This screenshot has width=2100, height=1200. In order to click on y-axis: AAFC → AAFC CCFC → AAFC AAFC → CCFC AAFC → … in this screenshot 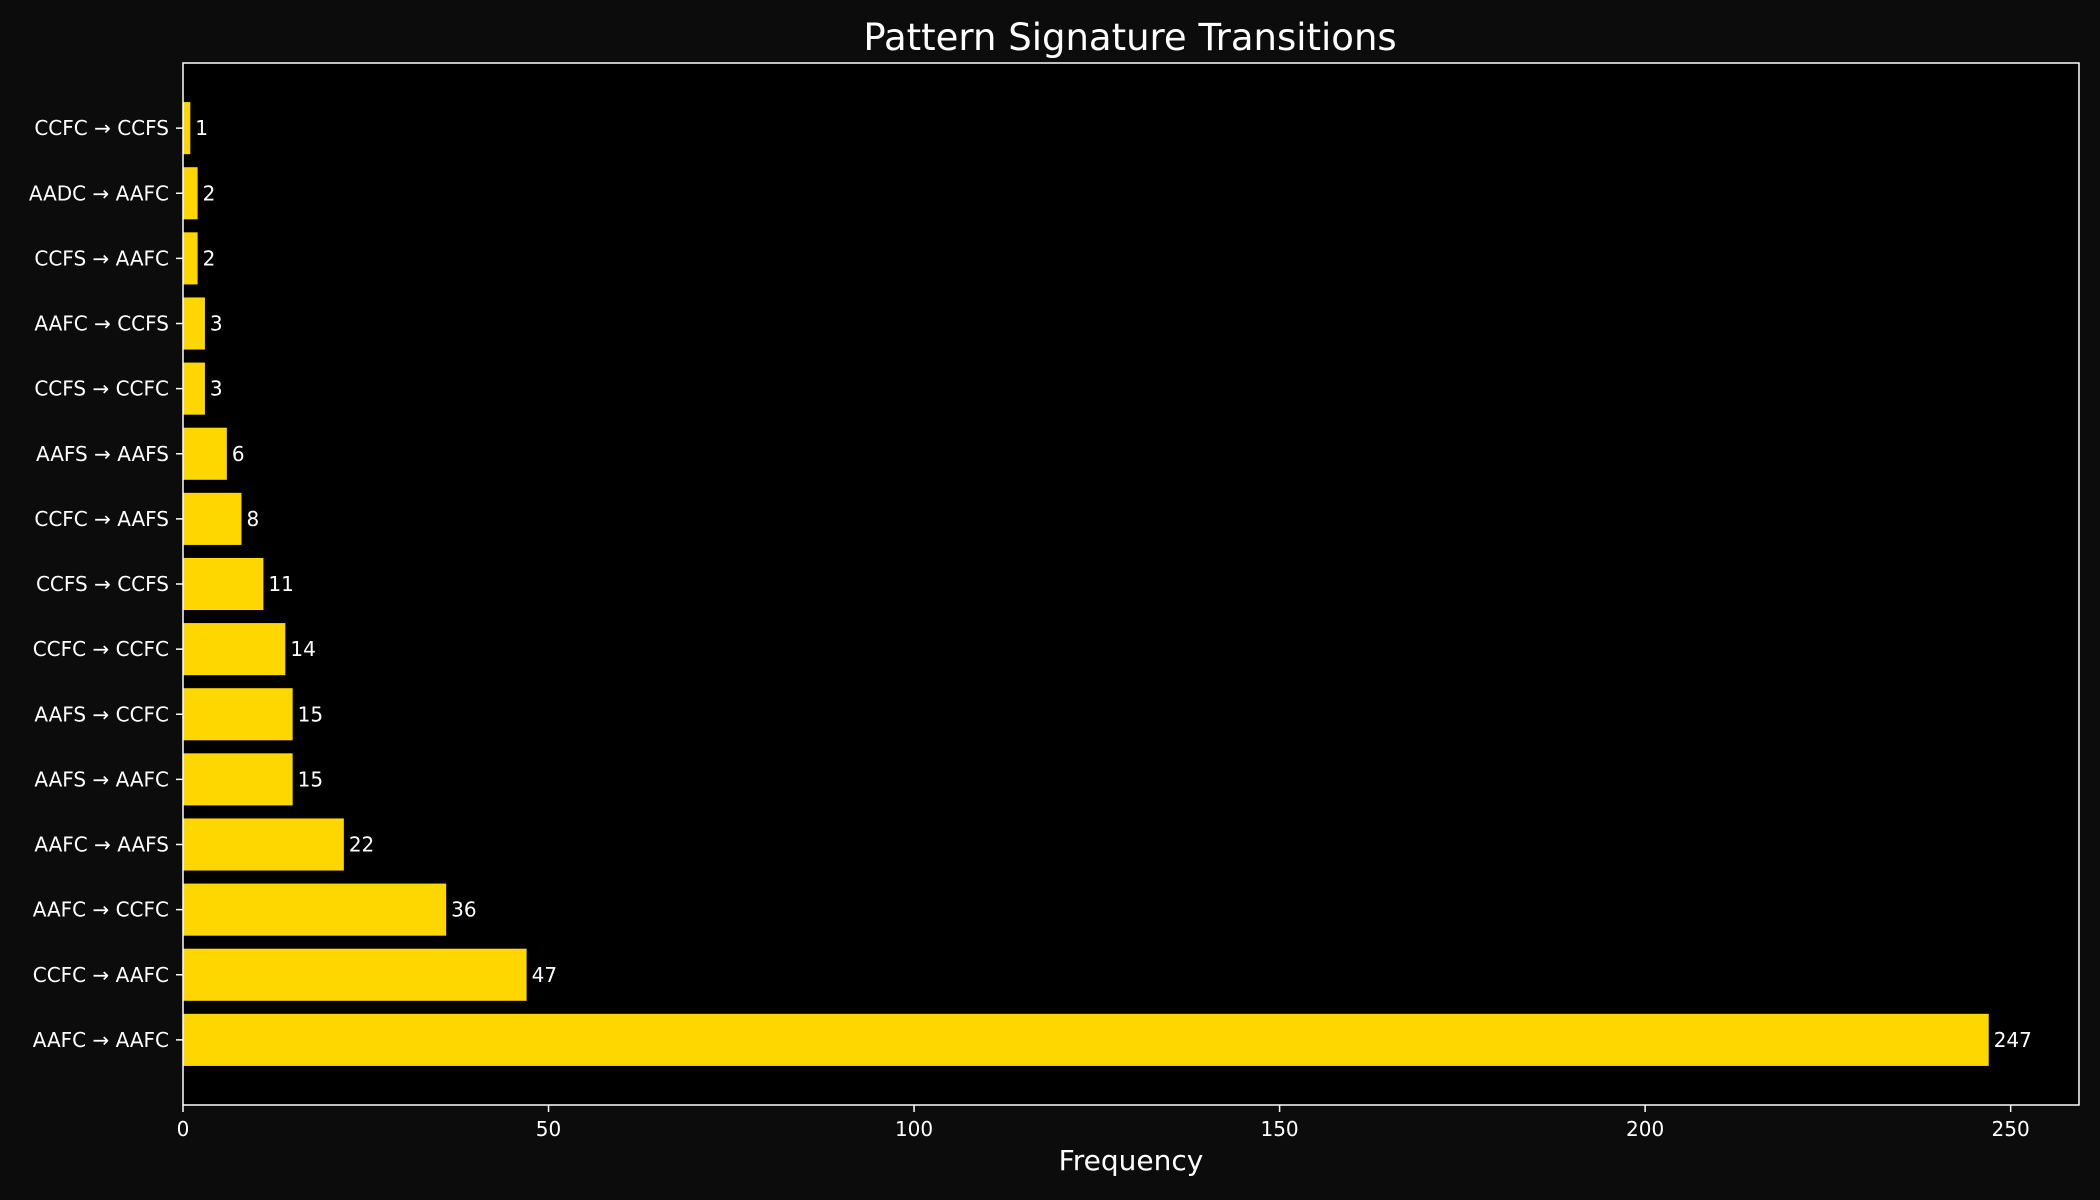, I will do `click(106, 584)`.